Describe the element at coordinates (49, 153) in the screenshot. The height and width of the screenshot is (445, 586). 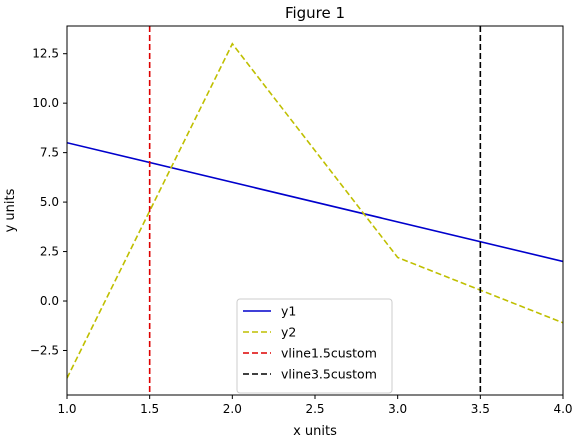
I see `y-tick-label: 7.5` at that location.